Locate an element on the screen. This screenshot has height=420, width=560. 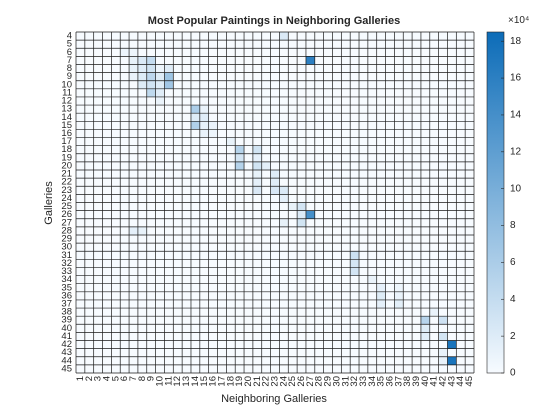
x-tick-label: 16 is located at coordinates (213, 381).